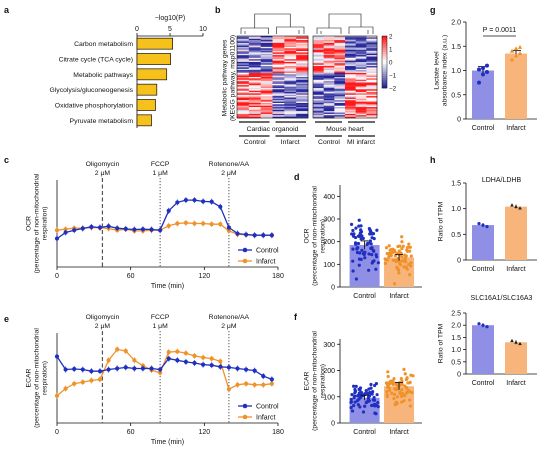 This screenshot has height=454, width=554. I want to click on a-bar, so click(144, 120).